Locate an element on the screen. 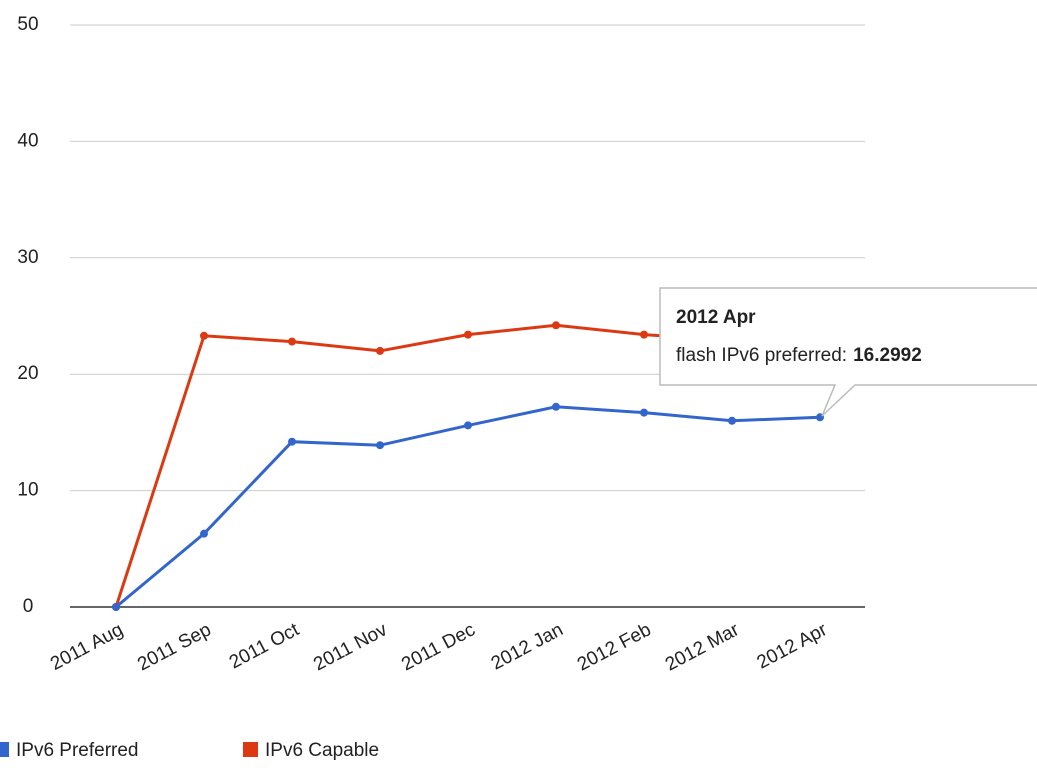 This screenshot has width=1037, height=768. x-tick-label: 2012 Apr is located at coordinates (793, 646).